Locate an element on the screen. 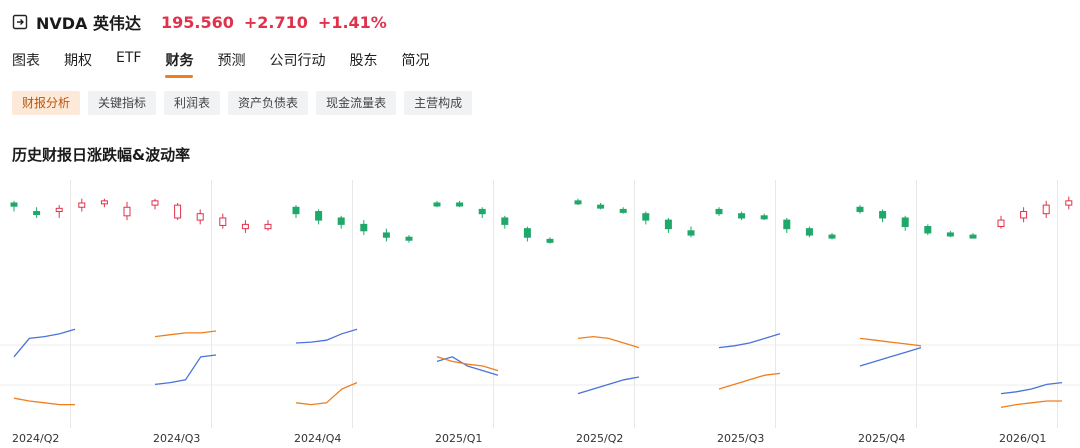 Image resolution: width=1080 pixels, height=448 pixels. exit-icon is located at coordinates (20, 22).